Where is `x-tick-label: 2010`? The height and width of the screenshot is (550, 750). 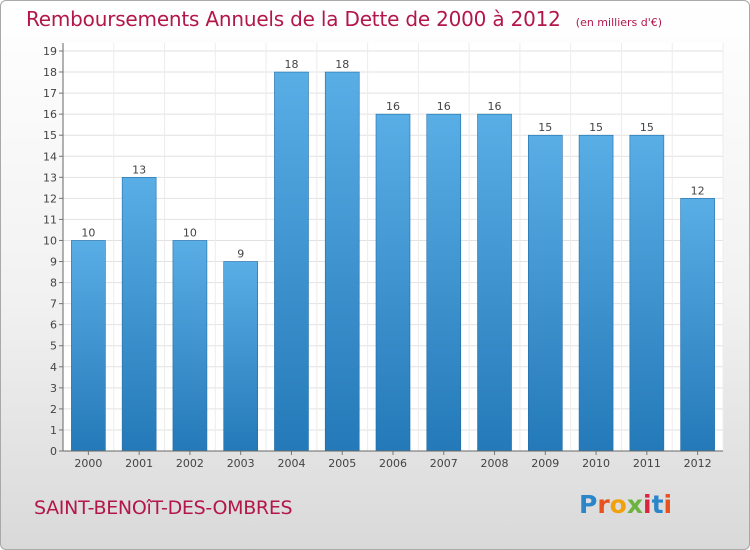
x-tick-label: 2010 is located at coordinates (596, 463).